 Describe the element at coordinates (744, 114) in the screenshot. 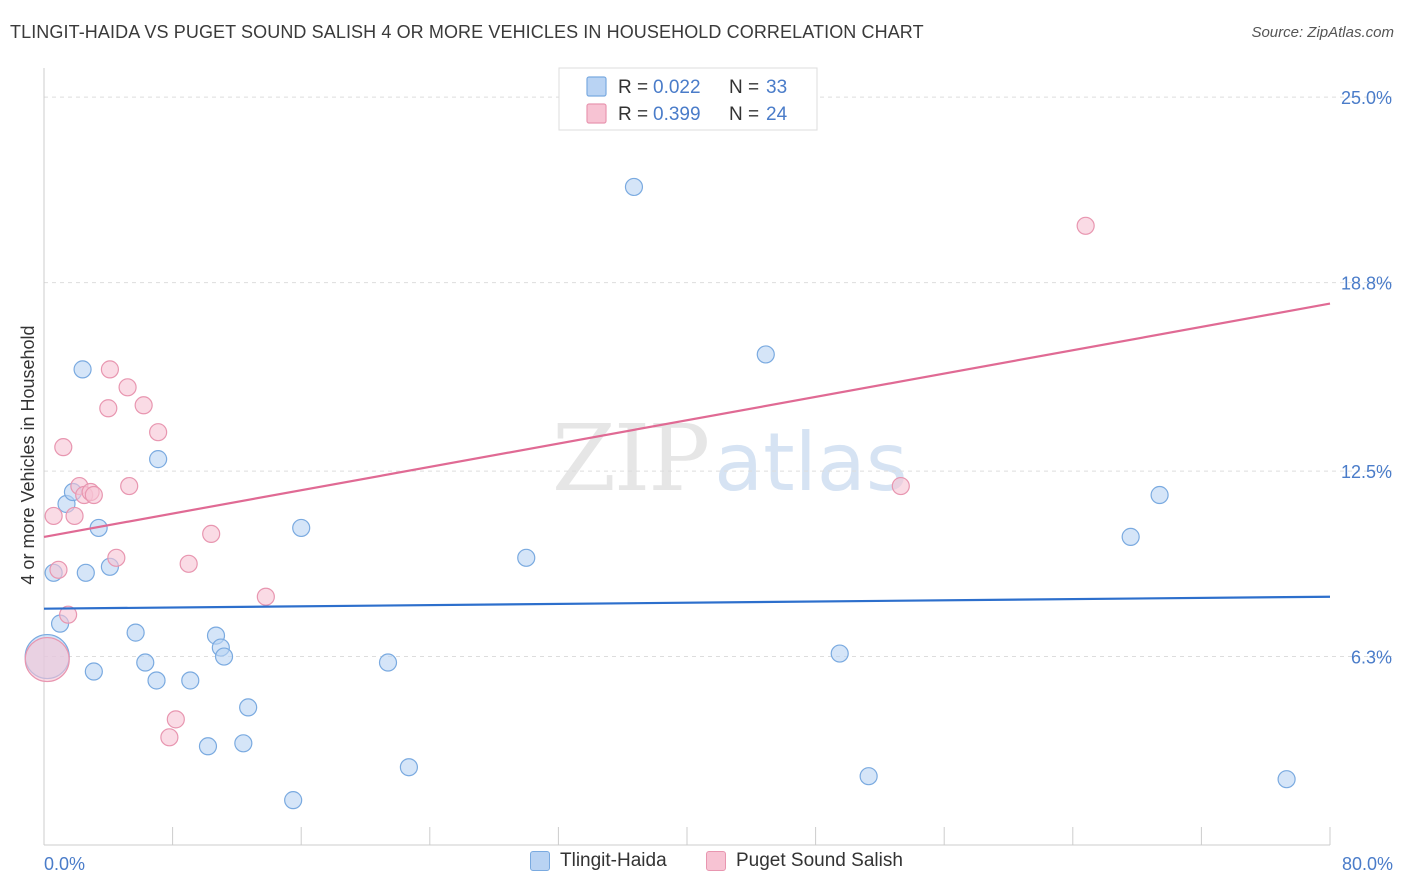

I see `legend-top-n-label-1: N =` at that location.